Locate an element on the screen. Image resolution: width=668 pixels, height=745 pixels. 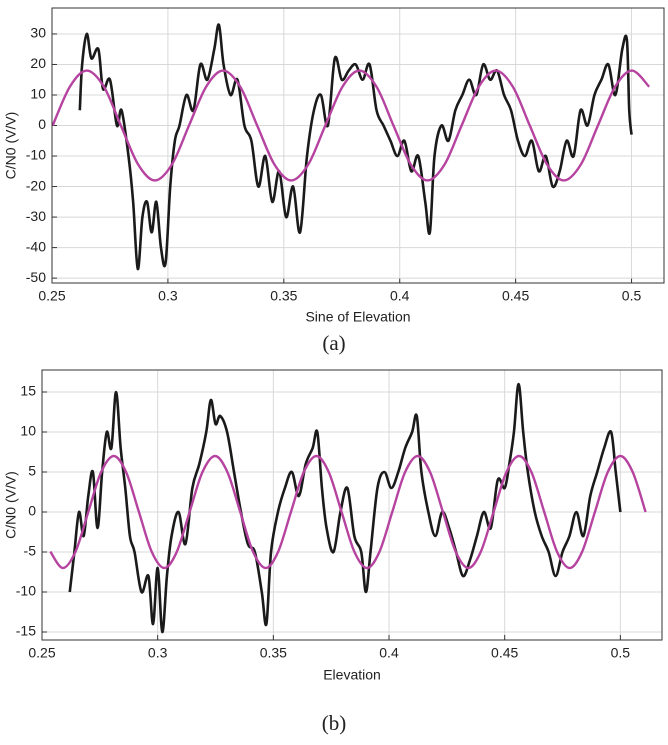
y-tick-label: 15 is located at coordinates (28, 391).